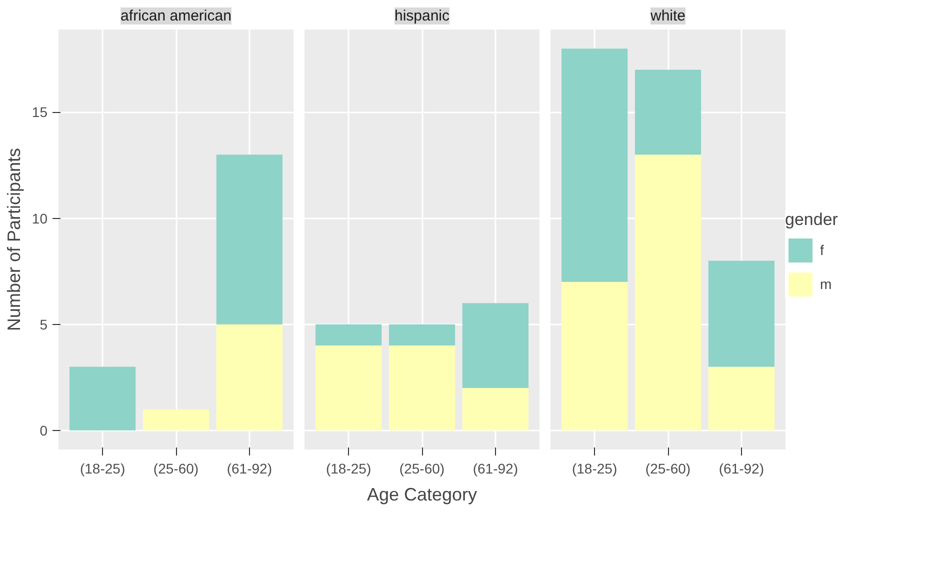 This screenshot has width=947, height=577. Describe the element at coordinates (14, 240) in the screenshot. I see `y-axis-title: Number of Participants` at that location.